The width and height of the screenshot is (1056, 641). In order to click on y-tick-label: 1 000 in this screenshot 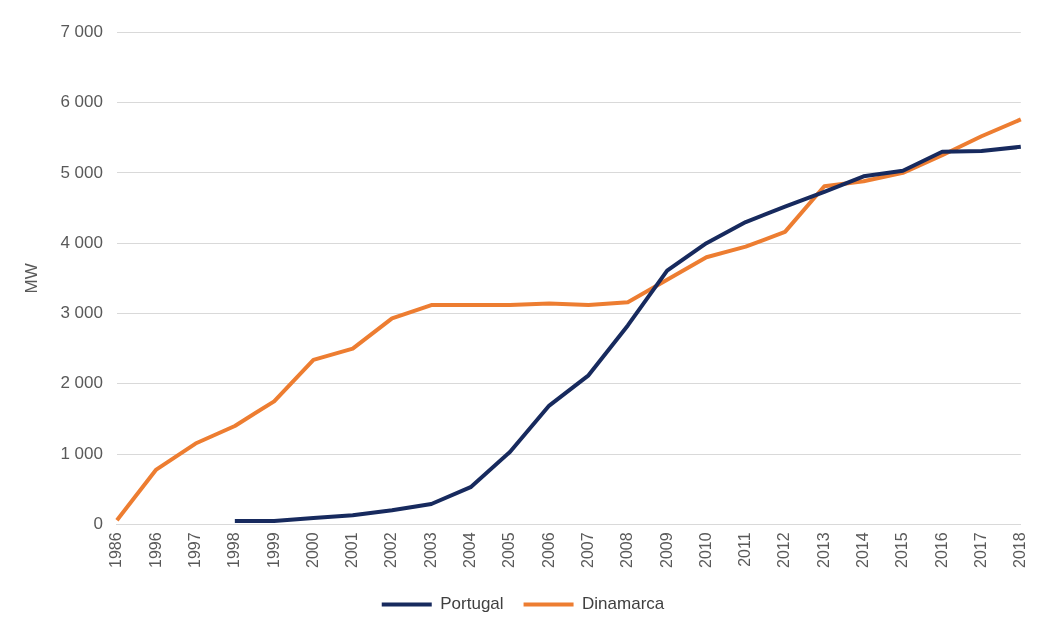, I will do `click(81, 453)`.